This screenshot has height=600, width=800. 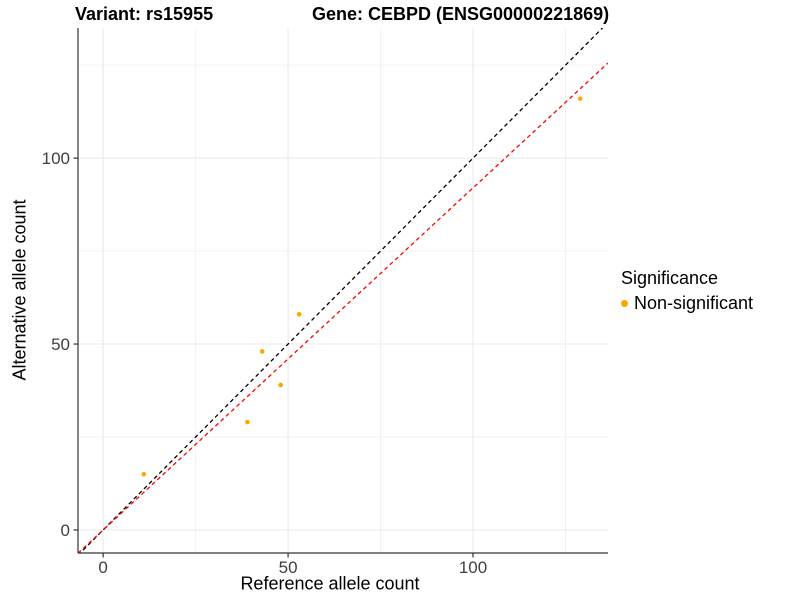 What do you see at coordinates (330, 583) in the screenshot?
I see `x-axis-title: Reference allele count` at bounding box center [330, 583].